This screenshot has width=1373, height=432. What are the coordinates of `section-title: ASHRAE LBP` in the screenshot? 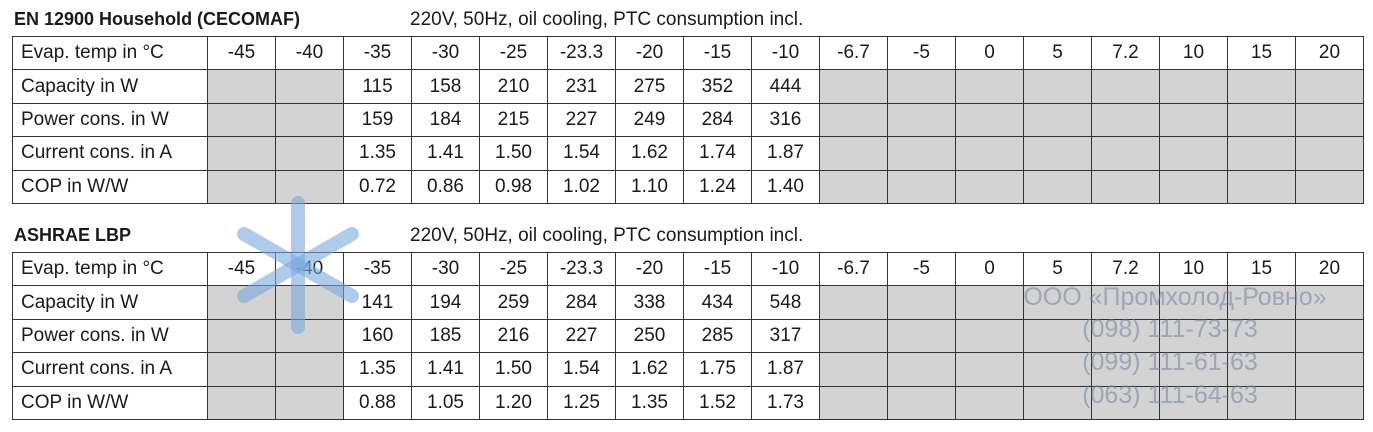 It's located at (73, 235).